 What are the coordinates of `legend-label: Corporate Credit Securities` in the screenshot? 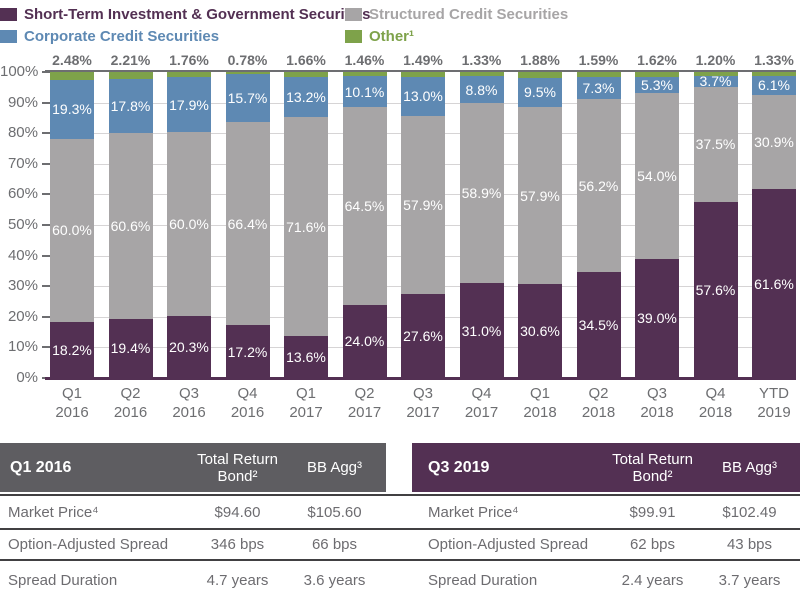 It's located at (122, 36).